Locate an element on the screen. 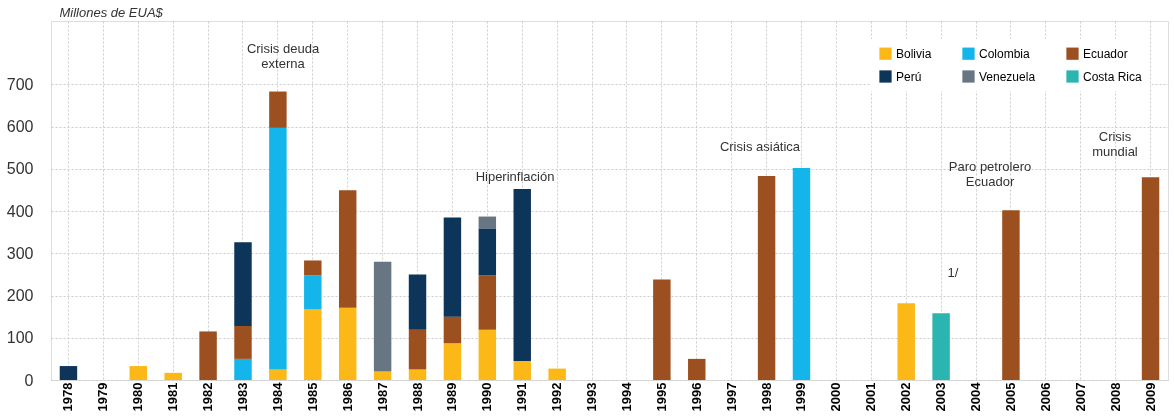 This screenshot has height=417, width=1174. legend-label: Venezuela is located at coordinates (1007, 76).